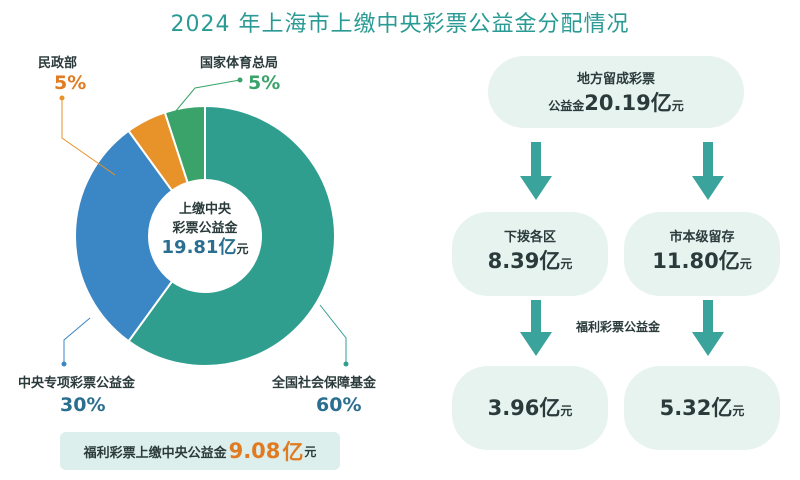 The image size is (800, 480). Describe the element at coordinates (738, 411) in the screenshot. I see `city-welfare-unit-small: 元` at that location.